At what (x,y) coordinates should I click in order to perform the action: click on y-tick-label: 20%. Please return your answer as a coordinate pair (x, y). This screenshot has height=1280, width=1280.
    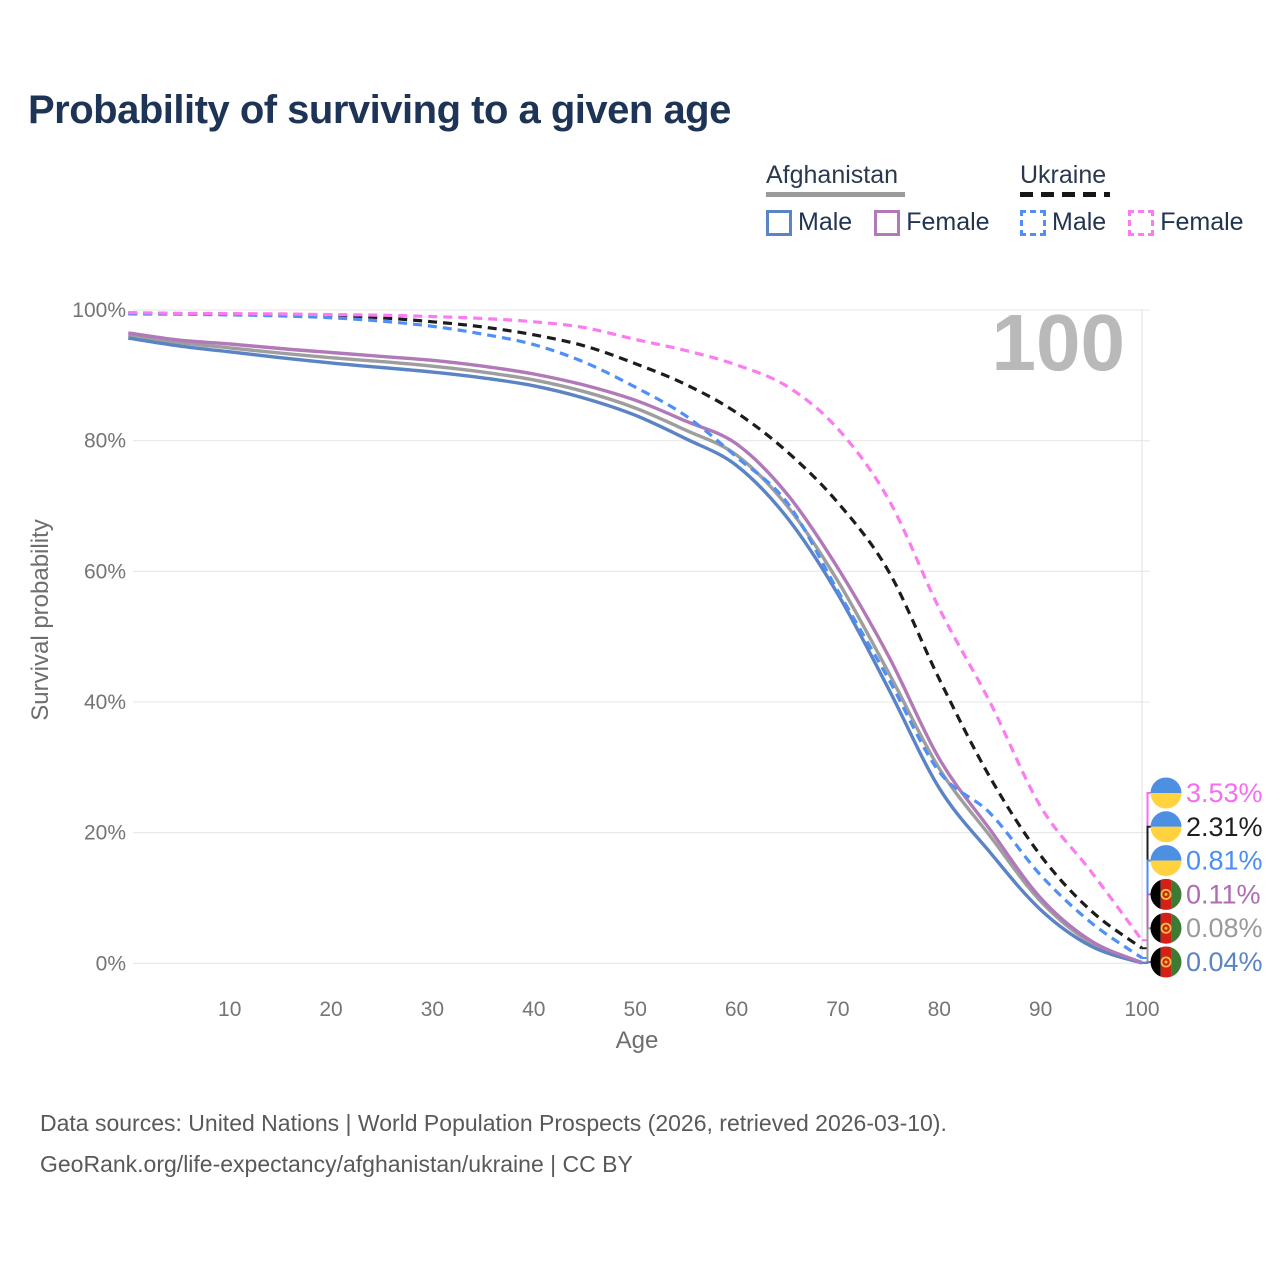
    Looking at the image, I should click on (105, 833).